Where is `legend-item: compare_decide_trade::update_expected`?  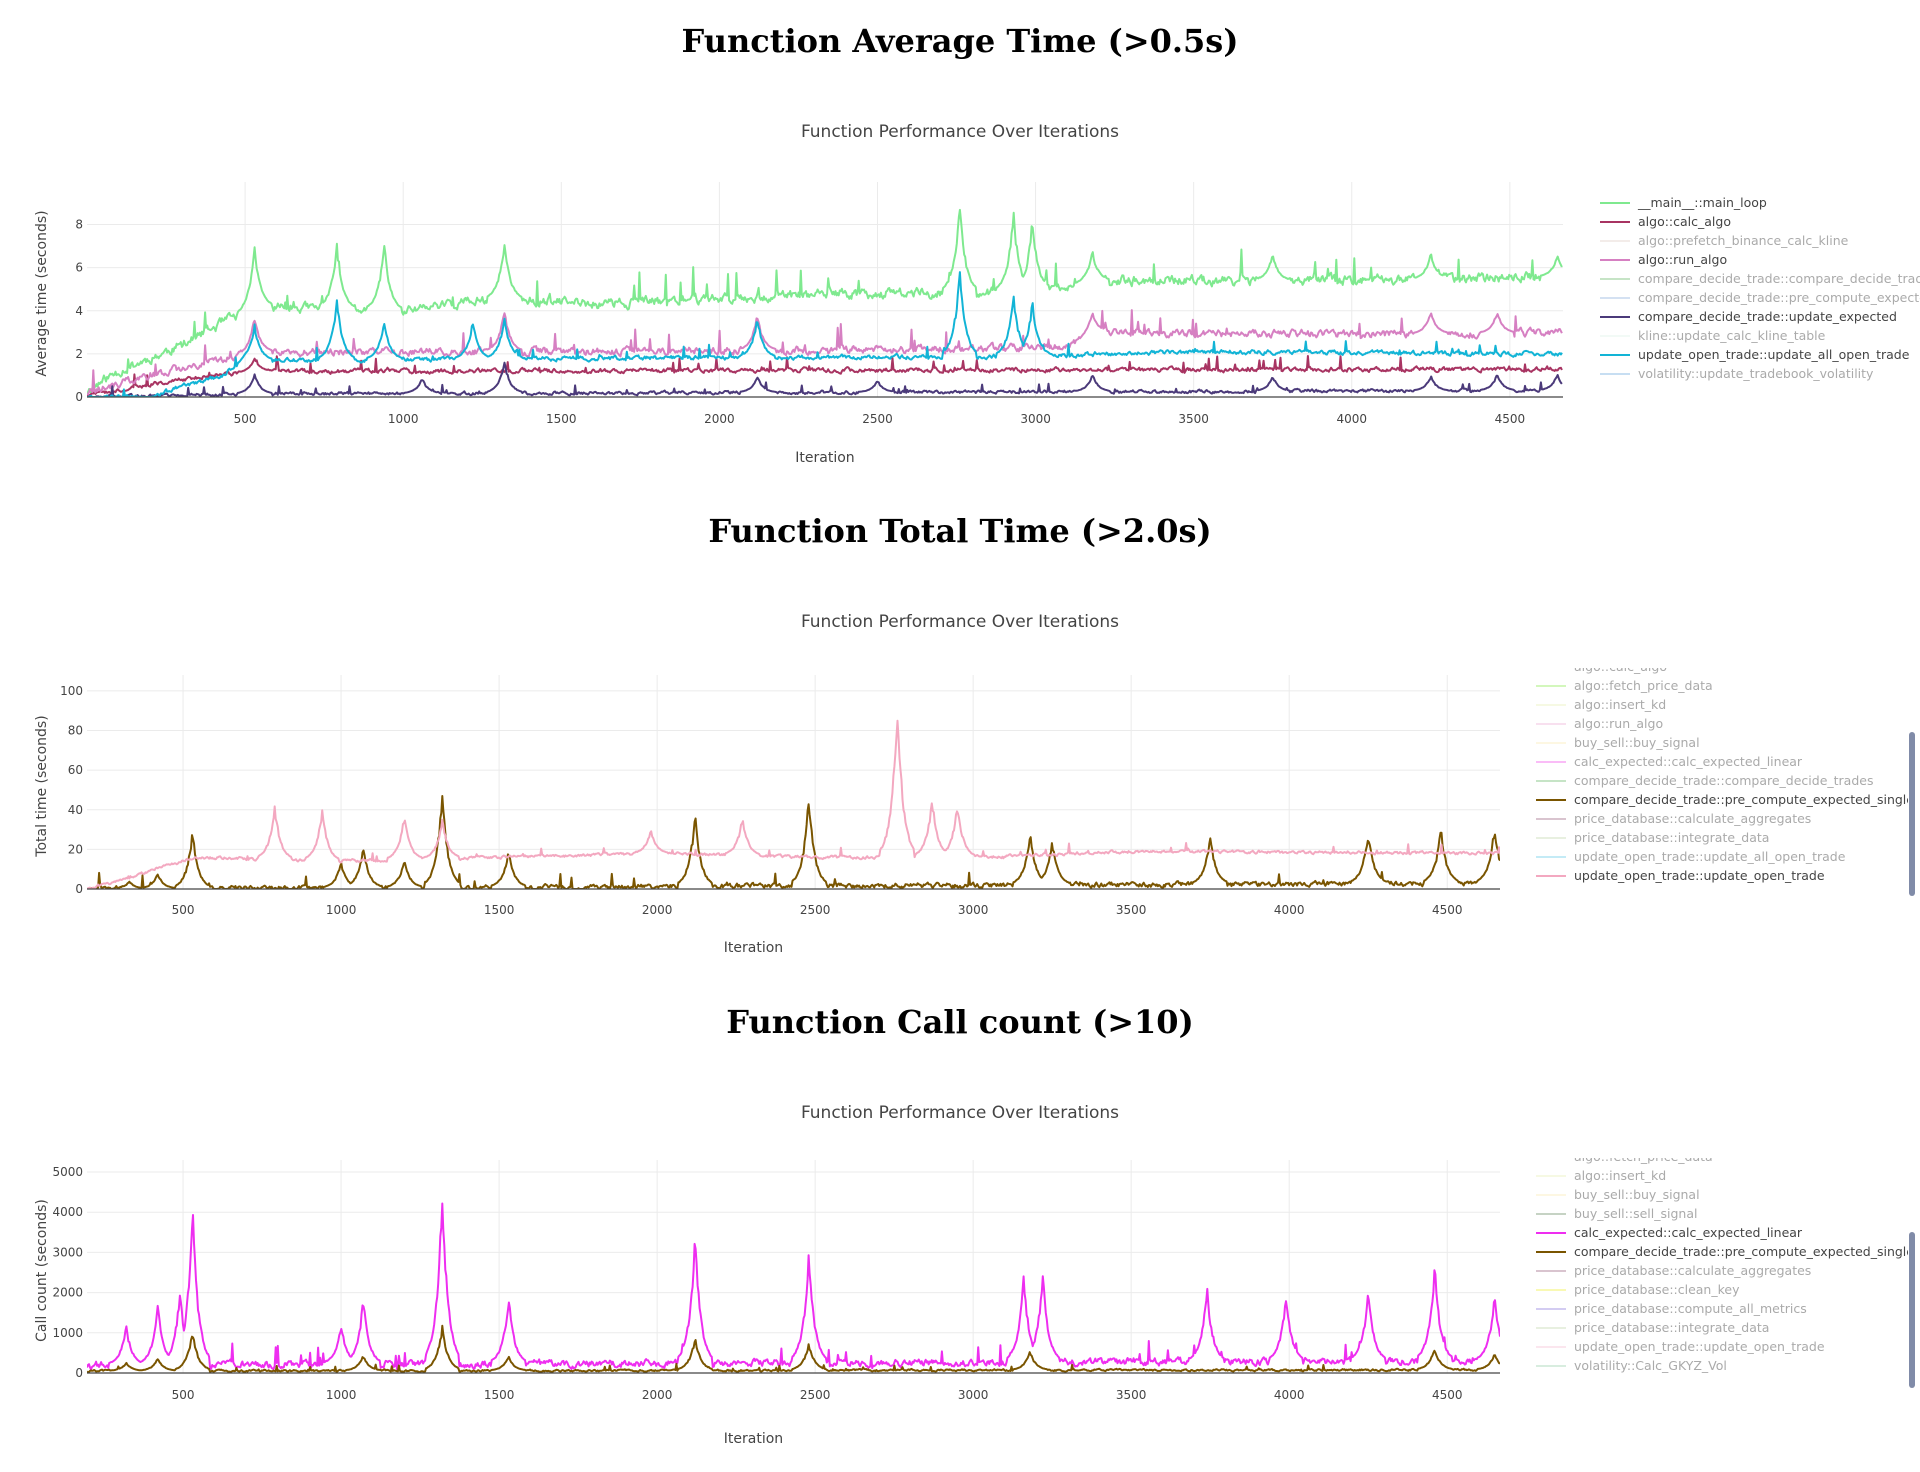 legend-item: compare_decide_trade::update_expected is located at coordinates (1760, 316).